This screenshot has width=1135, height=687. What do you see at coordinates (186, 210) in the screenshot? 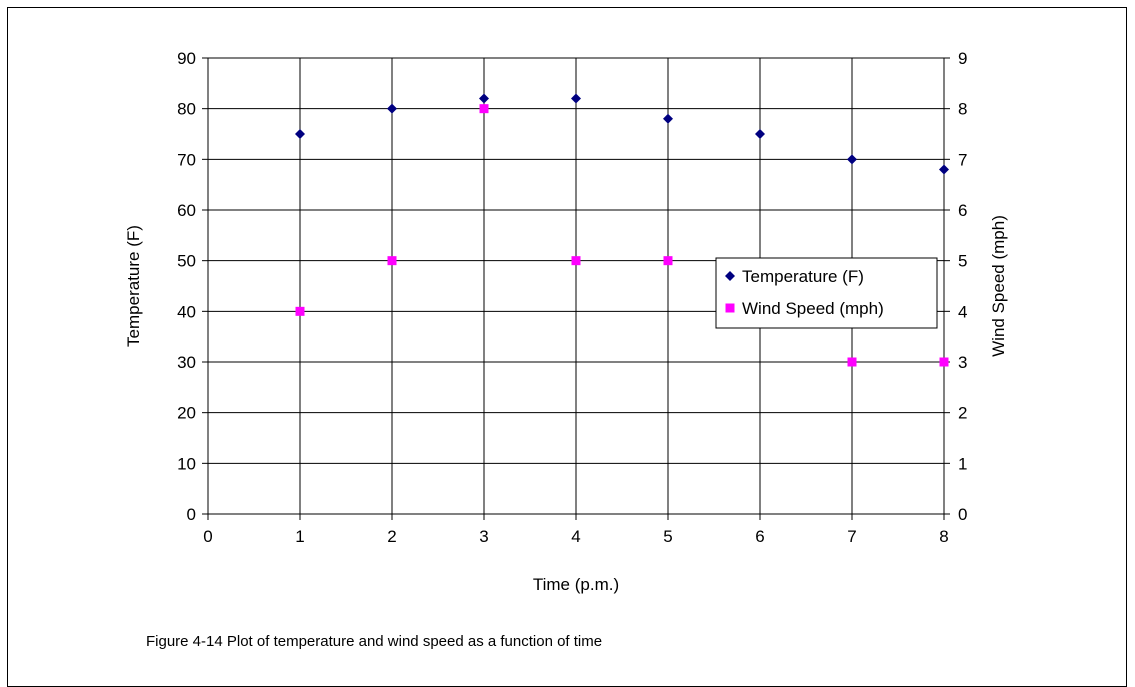
I see `y-tick-label: 60` at bounding box center [186, 210].